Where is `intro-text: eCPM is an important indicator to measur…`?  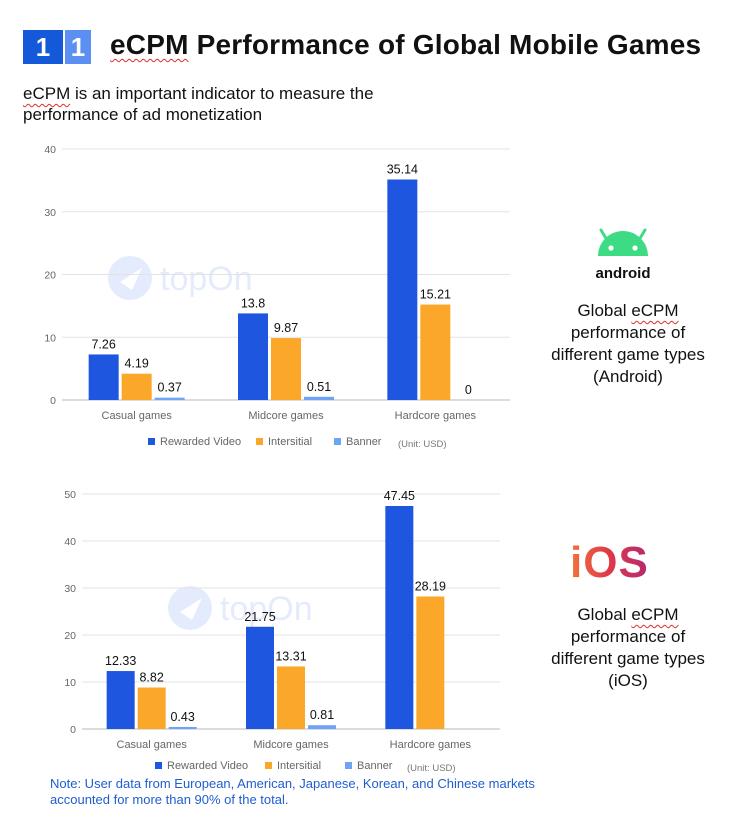 intro-text: eCPM is an important indicator to measur… is located at coordinates (198, 104).